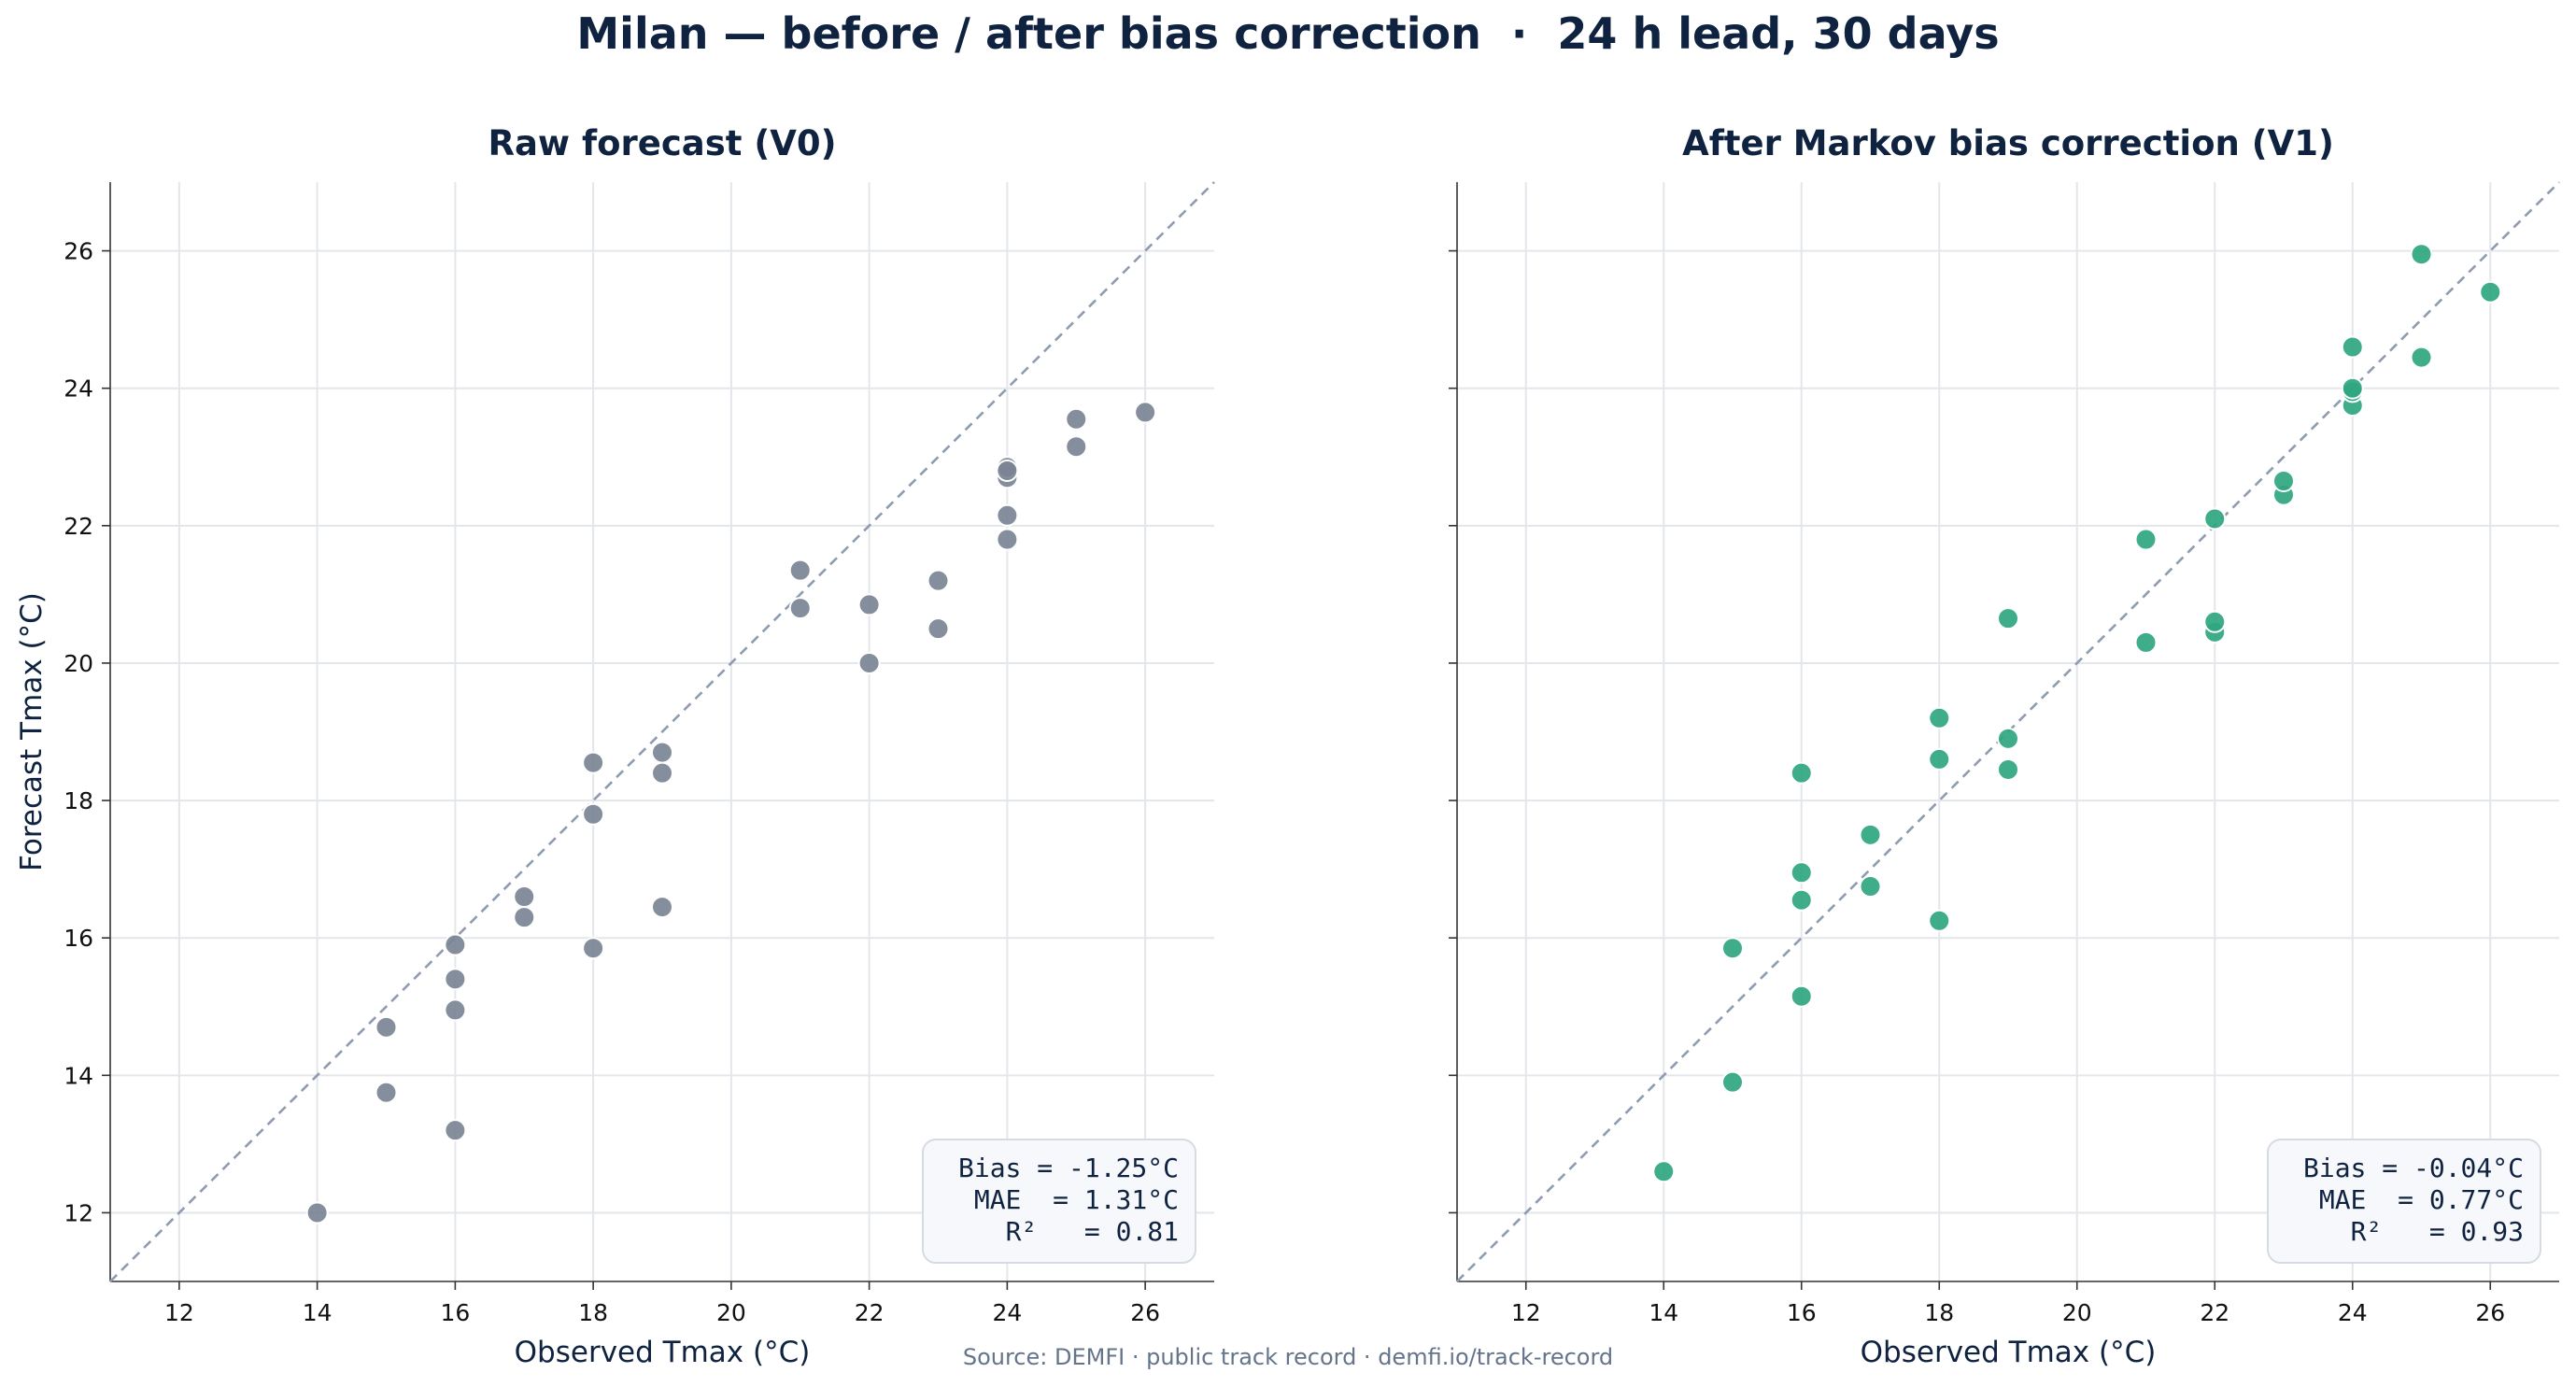  Describe the element at coordinates (78, 252) in the screenshot. I see `y-tick-label: 26` at that location.